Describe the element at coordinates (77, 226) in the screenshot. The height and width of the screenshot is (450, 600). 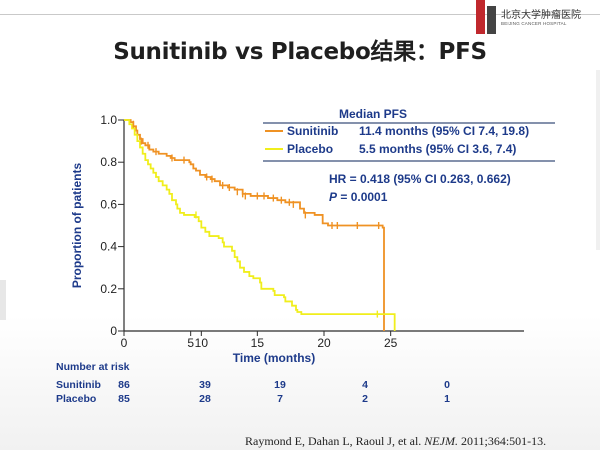
I see `y-axis-title: Proportion of patients` at that location.